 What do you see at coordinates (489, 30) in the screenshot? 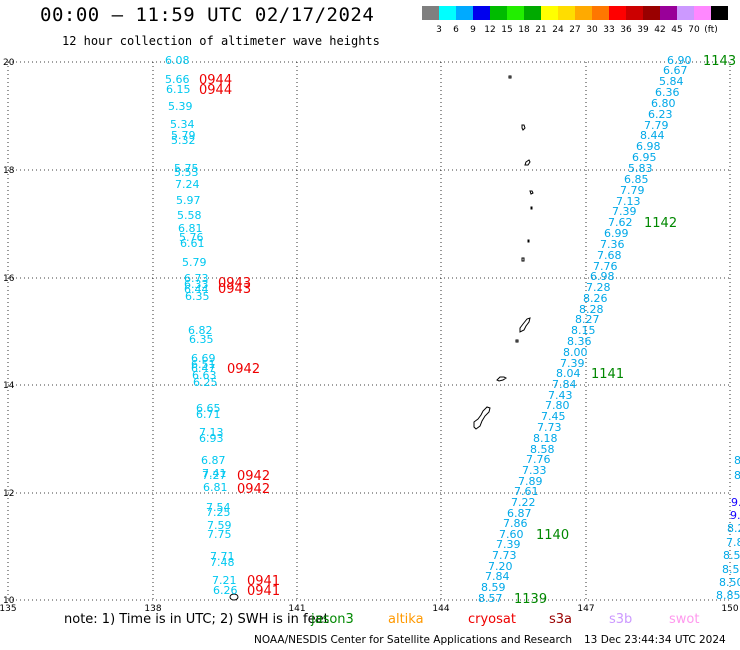
I see `colorbar-label: 12` at bounding box center [489, 30].